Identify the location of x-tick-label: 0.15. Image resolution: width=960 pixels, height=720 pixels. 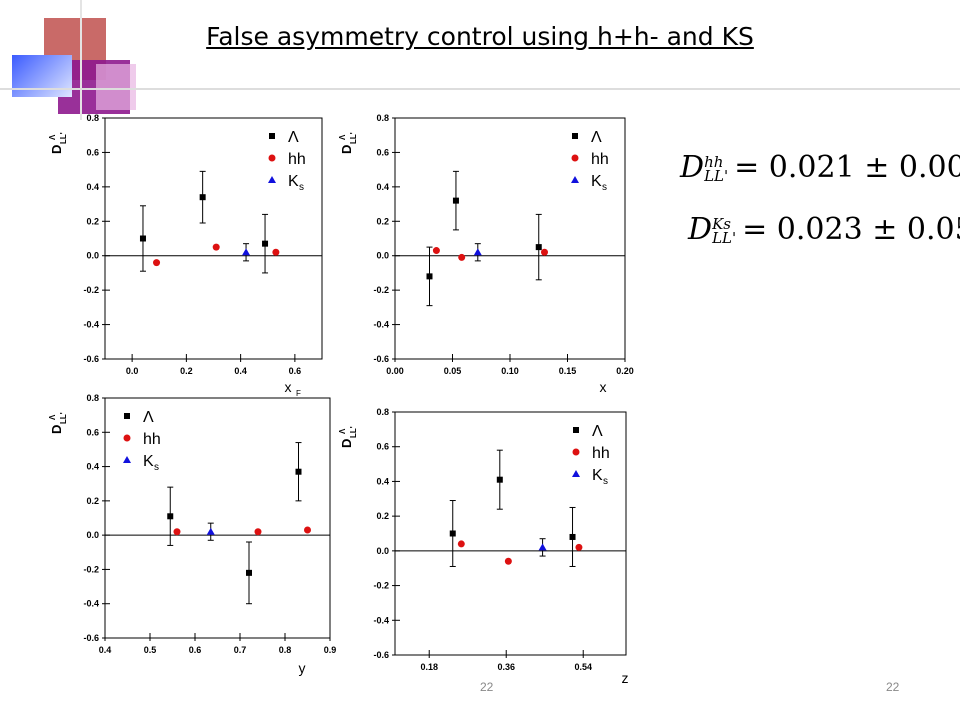
(568, 371).